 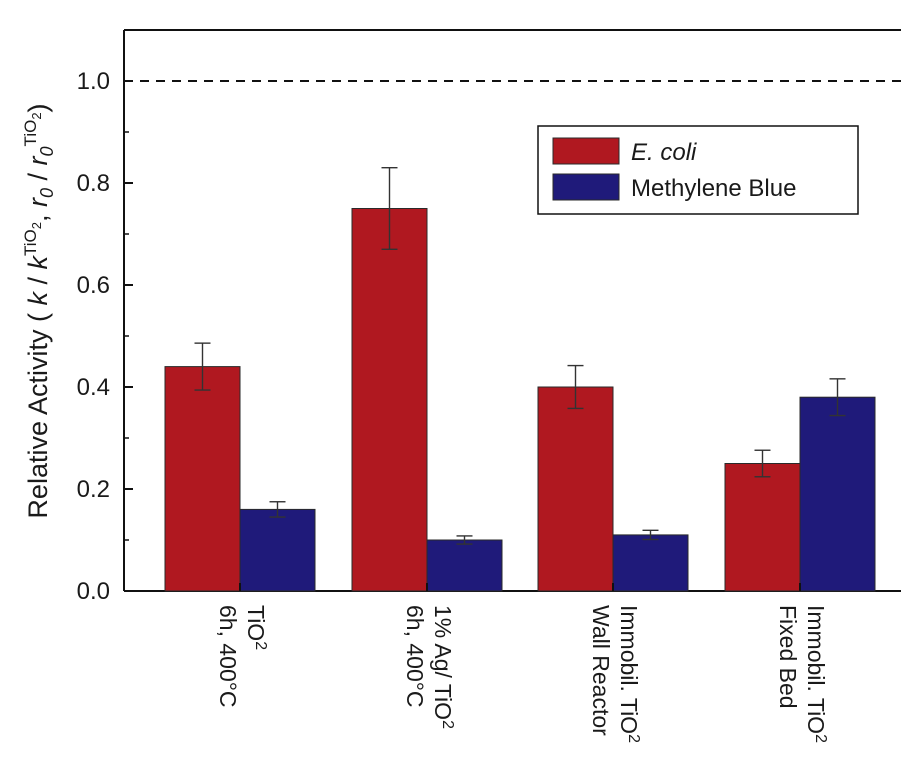 I want to click on y-tick-label: 1.0, so click(x=93, y=81).